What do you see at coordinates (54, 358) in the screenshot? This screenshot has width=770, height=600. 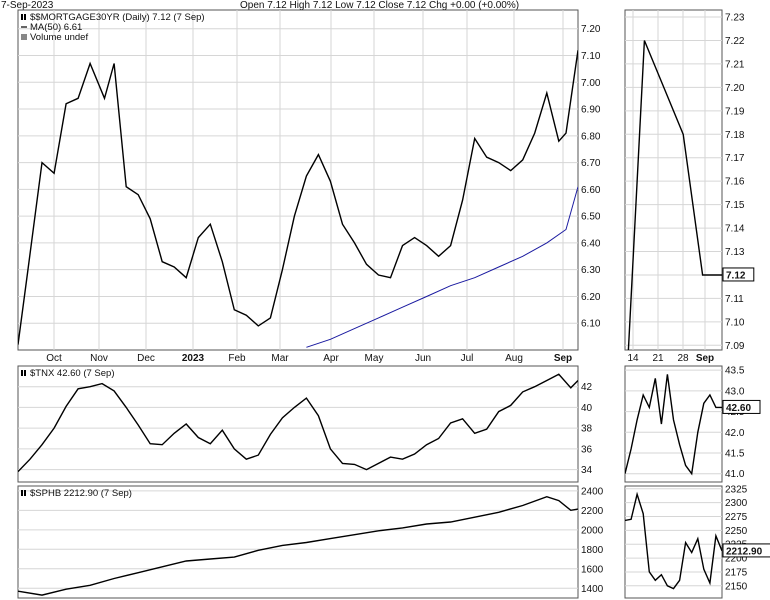 I see `x-tick-label: Oct` at bounding box center [54, 358].